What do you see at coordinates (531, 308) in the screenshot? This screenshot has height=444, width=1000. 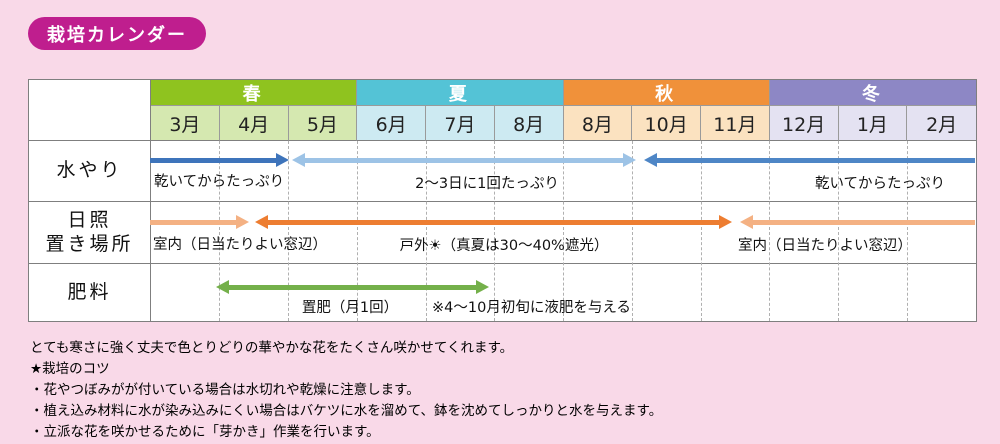 I see `fertilizer-annotation: ※4〜10月初旬に液肥を与える` at bounding box center [531, 308].